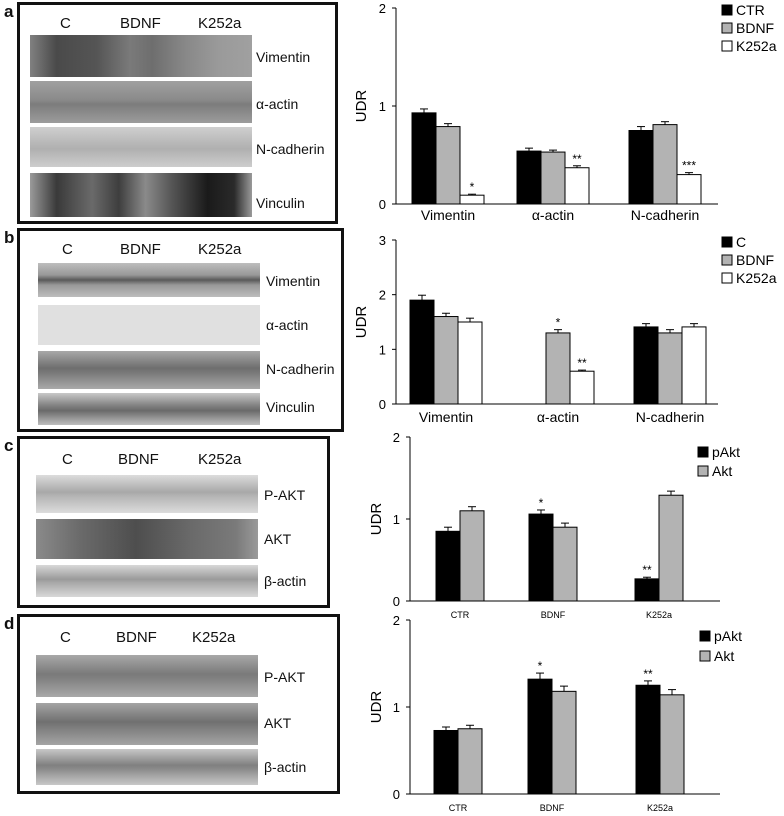 This screenshot has width=784, height=816. What do you see at coordinates (756, 278) in the screenshot?
I see `legend-label: K252a` at bounding box center [756, 278].